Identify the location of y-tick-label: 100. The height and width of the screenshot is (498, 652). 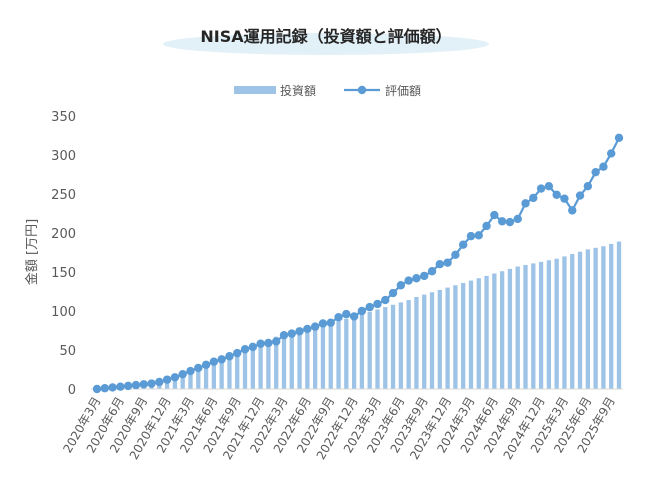
(63, 312).